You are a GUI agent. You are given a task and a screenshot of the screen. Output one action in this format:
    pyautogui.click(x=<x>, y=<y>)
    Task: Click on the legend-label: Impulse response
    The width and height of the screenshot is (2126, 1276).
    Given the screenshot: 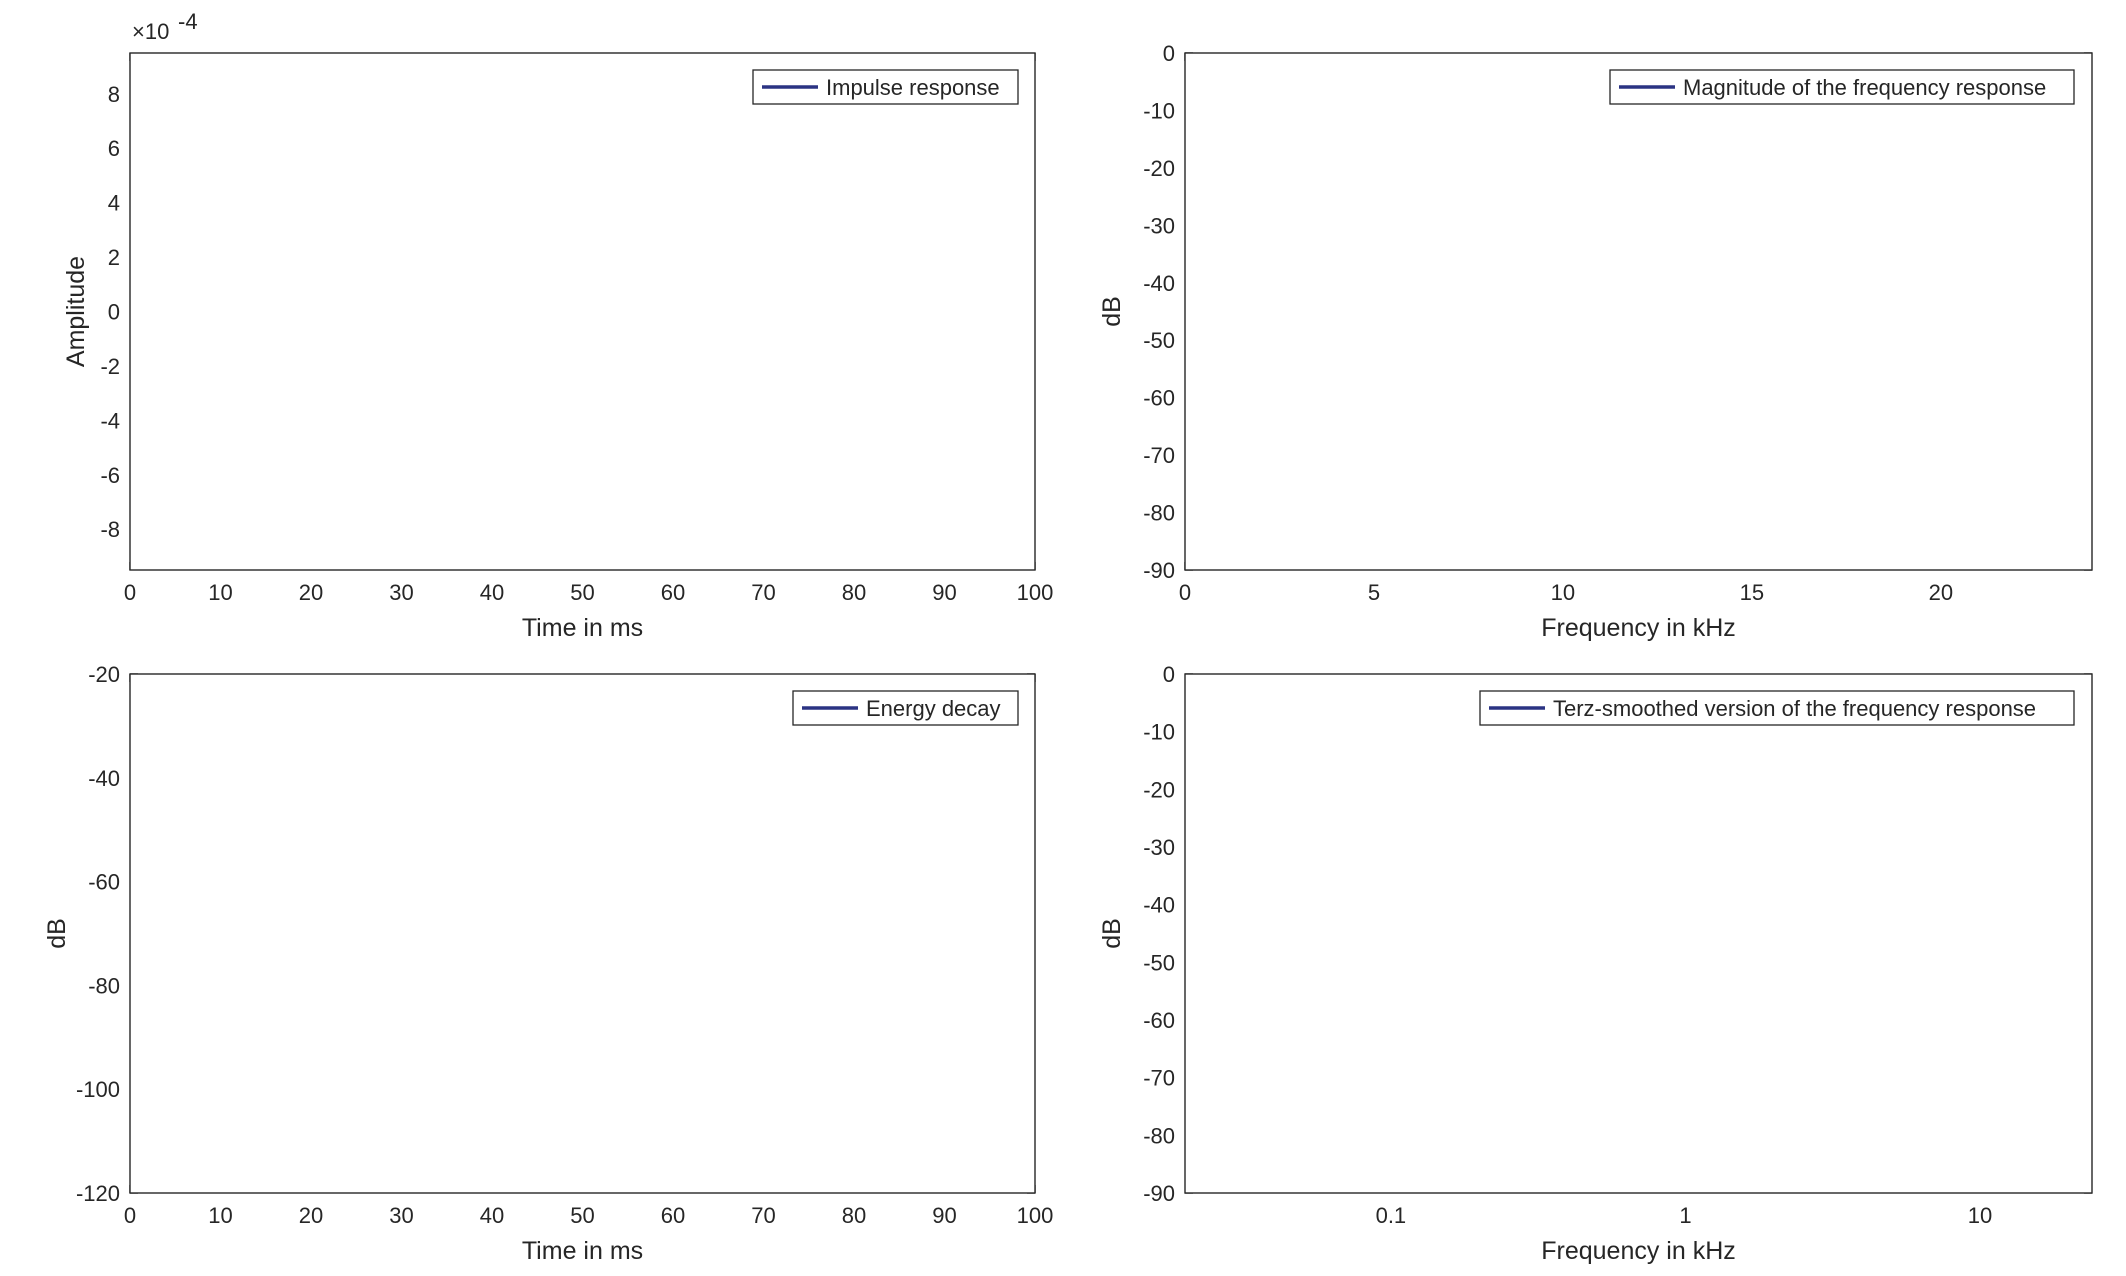 What is the action you would take?
    pyautogui.click(x=913, y=87)
    